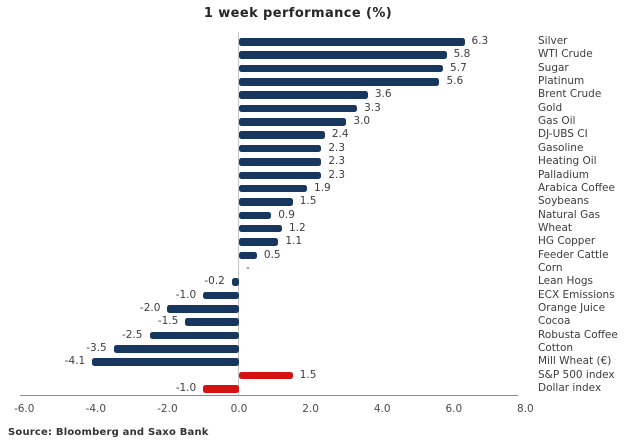 This screenshot has width=640, height=447. Describe the element at coordinates (212, 322) in the screenshot. I see `bar-cocoa` at that location.